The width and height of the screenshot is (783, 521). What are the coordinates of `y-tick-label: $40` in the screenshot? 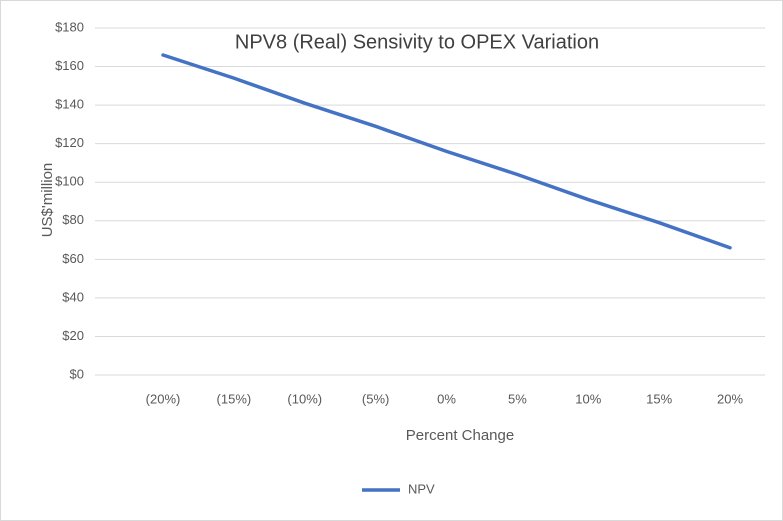 It's located at (73, 296).